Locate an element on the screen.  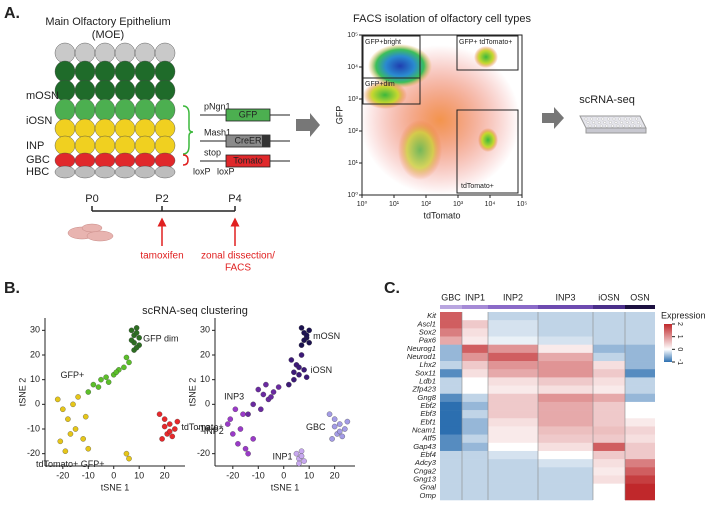
gene-label: Ebf1 is located at coordinates (428, 421).